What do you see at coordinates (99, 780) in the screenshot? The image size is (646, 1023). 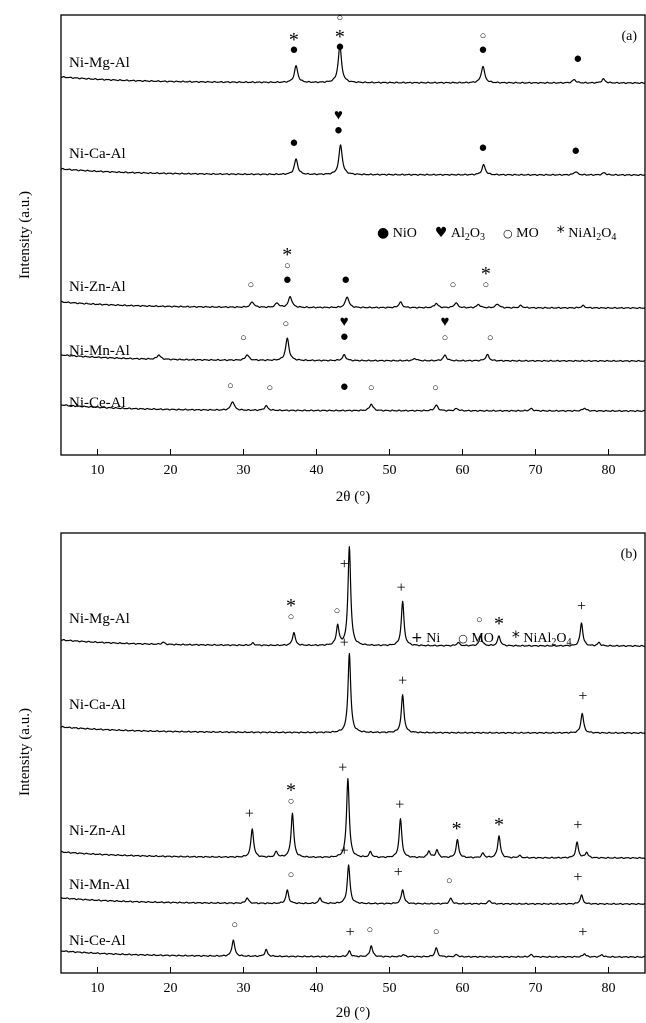 I see `panel-b-sample-labels: Ni-Mg-Al Ni-Ca-Al Ni-Zn-Al Ni-Mn-Al Ni-Ce-Al` at bounding box center [99, 780].